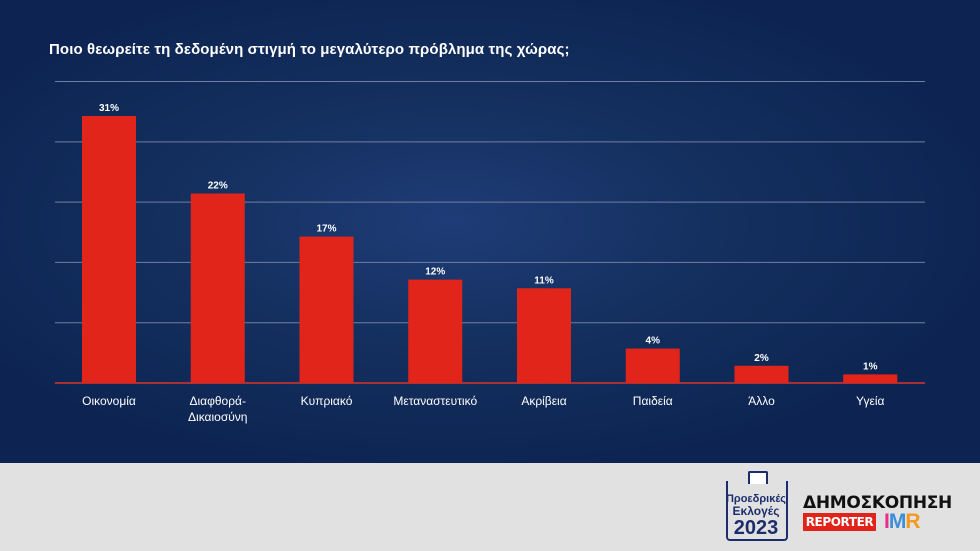 This screenshot has height=551, width=980. Describe the element at coordinates (912, 521) in the screenshot. I see `imr-logo-r: R` at that location.